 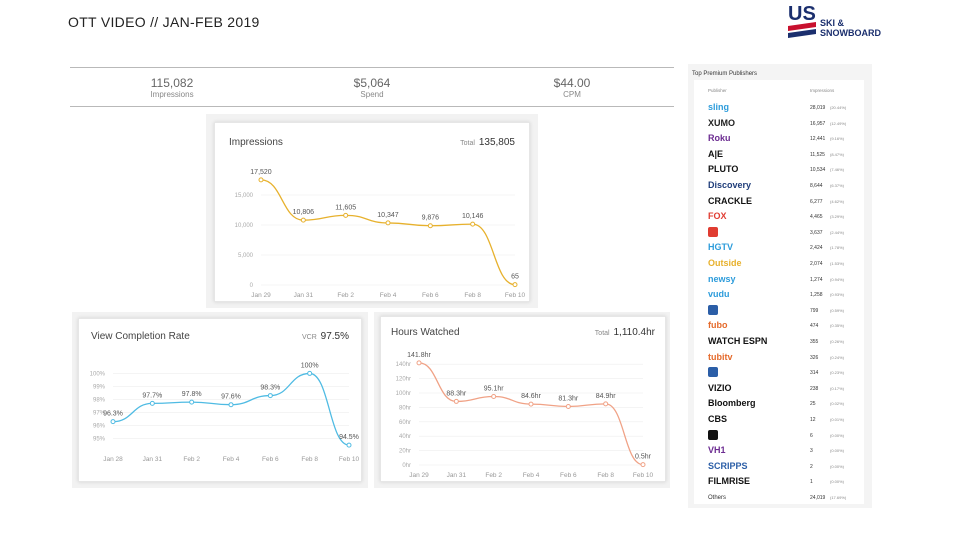 I want to click on data-label: 84.9hr, so click(x=606, y=396).